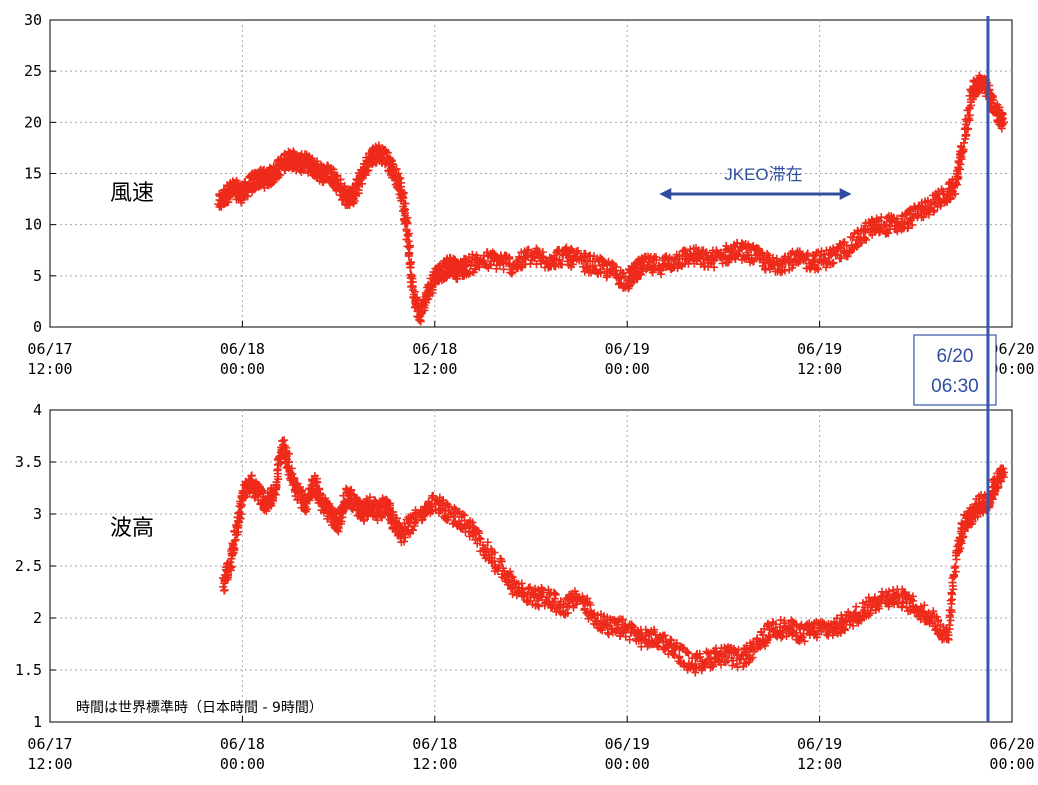 This screenshot has height=785, width=1038. Describe the element at coordinates (132, 193) in the screenshot. I see `wind-speed-label: 風速` at that location.